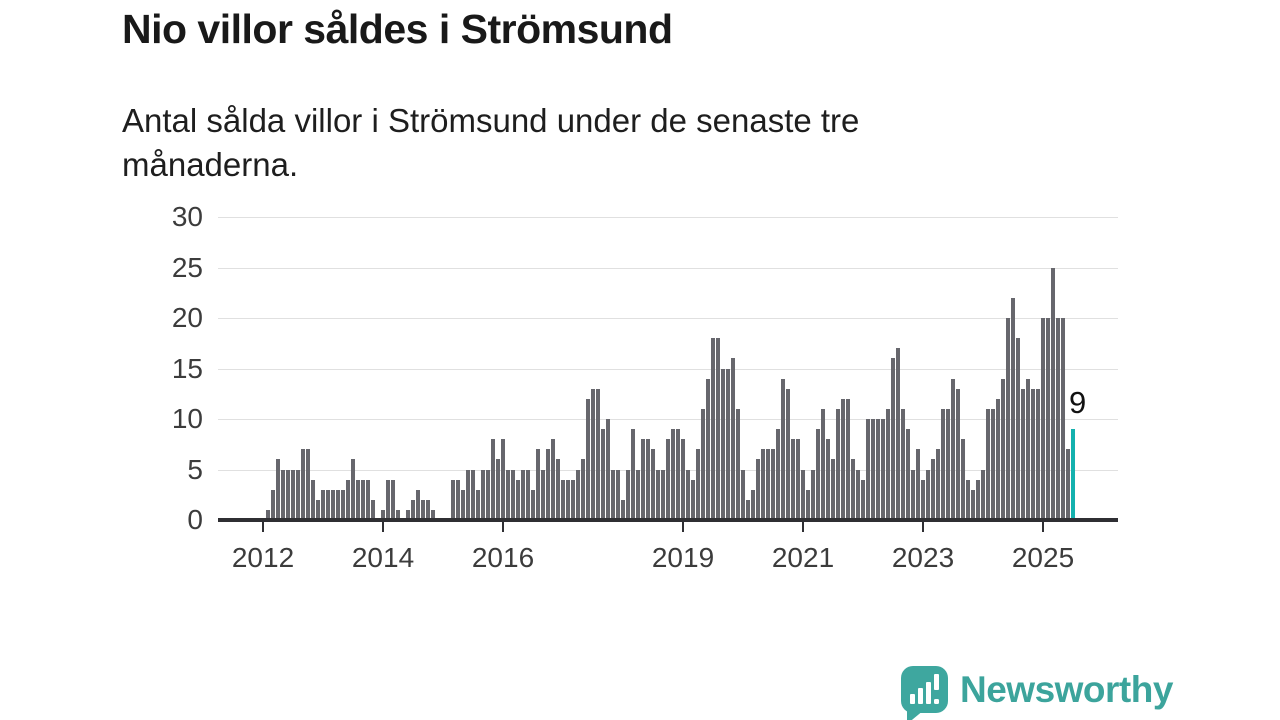  I want to click on y-tick-label: 15, so click(187, 368).